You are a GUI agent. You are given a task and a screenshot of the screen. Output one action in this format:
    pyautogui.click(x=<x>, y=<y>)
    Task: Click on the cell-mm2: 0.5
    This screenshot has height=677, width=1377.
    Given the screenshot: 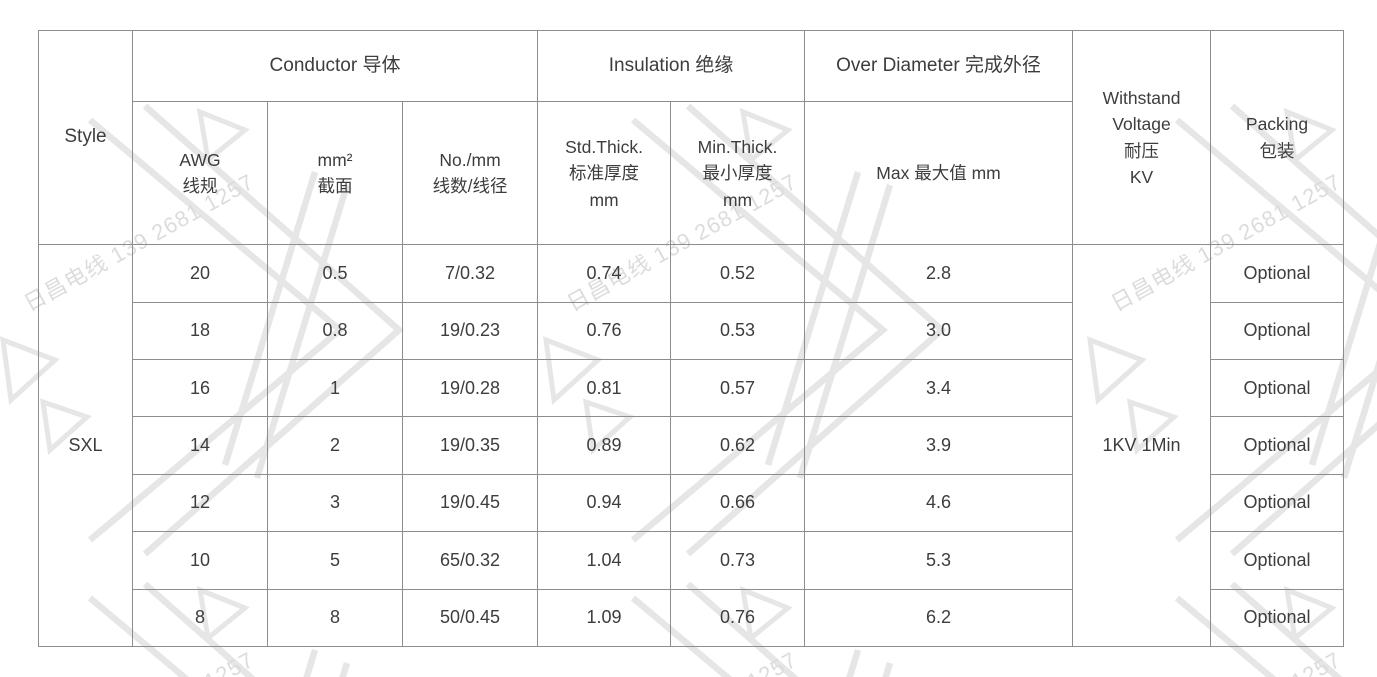 What is the action you would take?
    pyautogui.click(x=335, y=273)
    